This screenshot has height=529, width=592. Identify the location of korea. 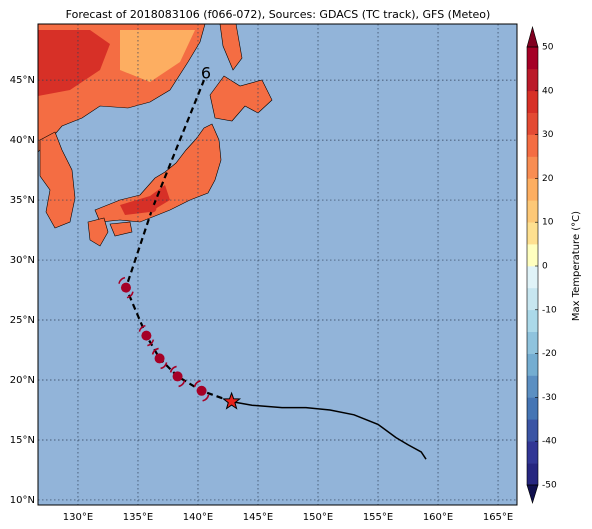
(57, 180).